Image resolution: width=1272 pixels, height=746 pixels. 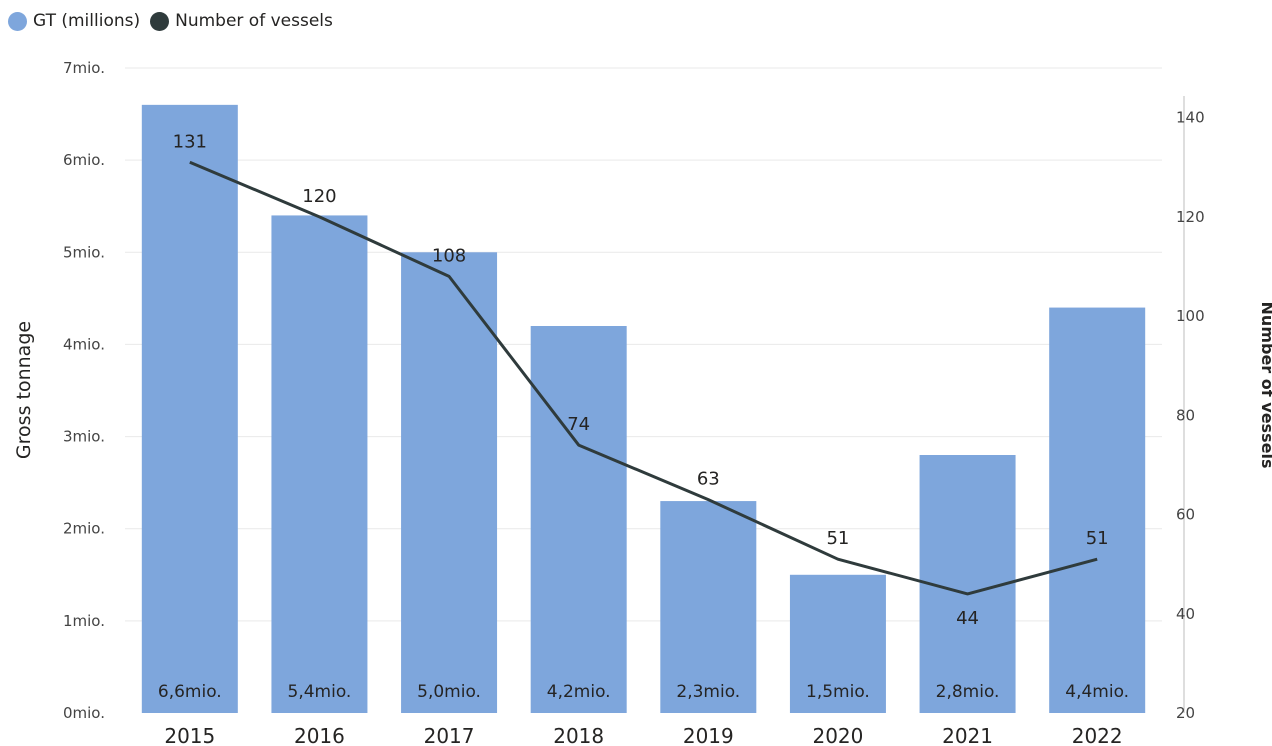 I want to click on x-tick-label: 2021, so click(x=967, y=735).